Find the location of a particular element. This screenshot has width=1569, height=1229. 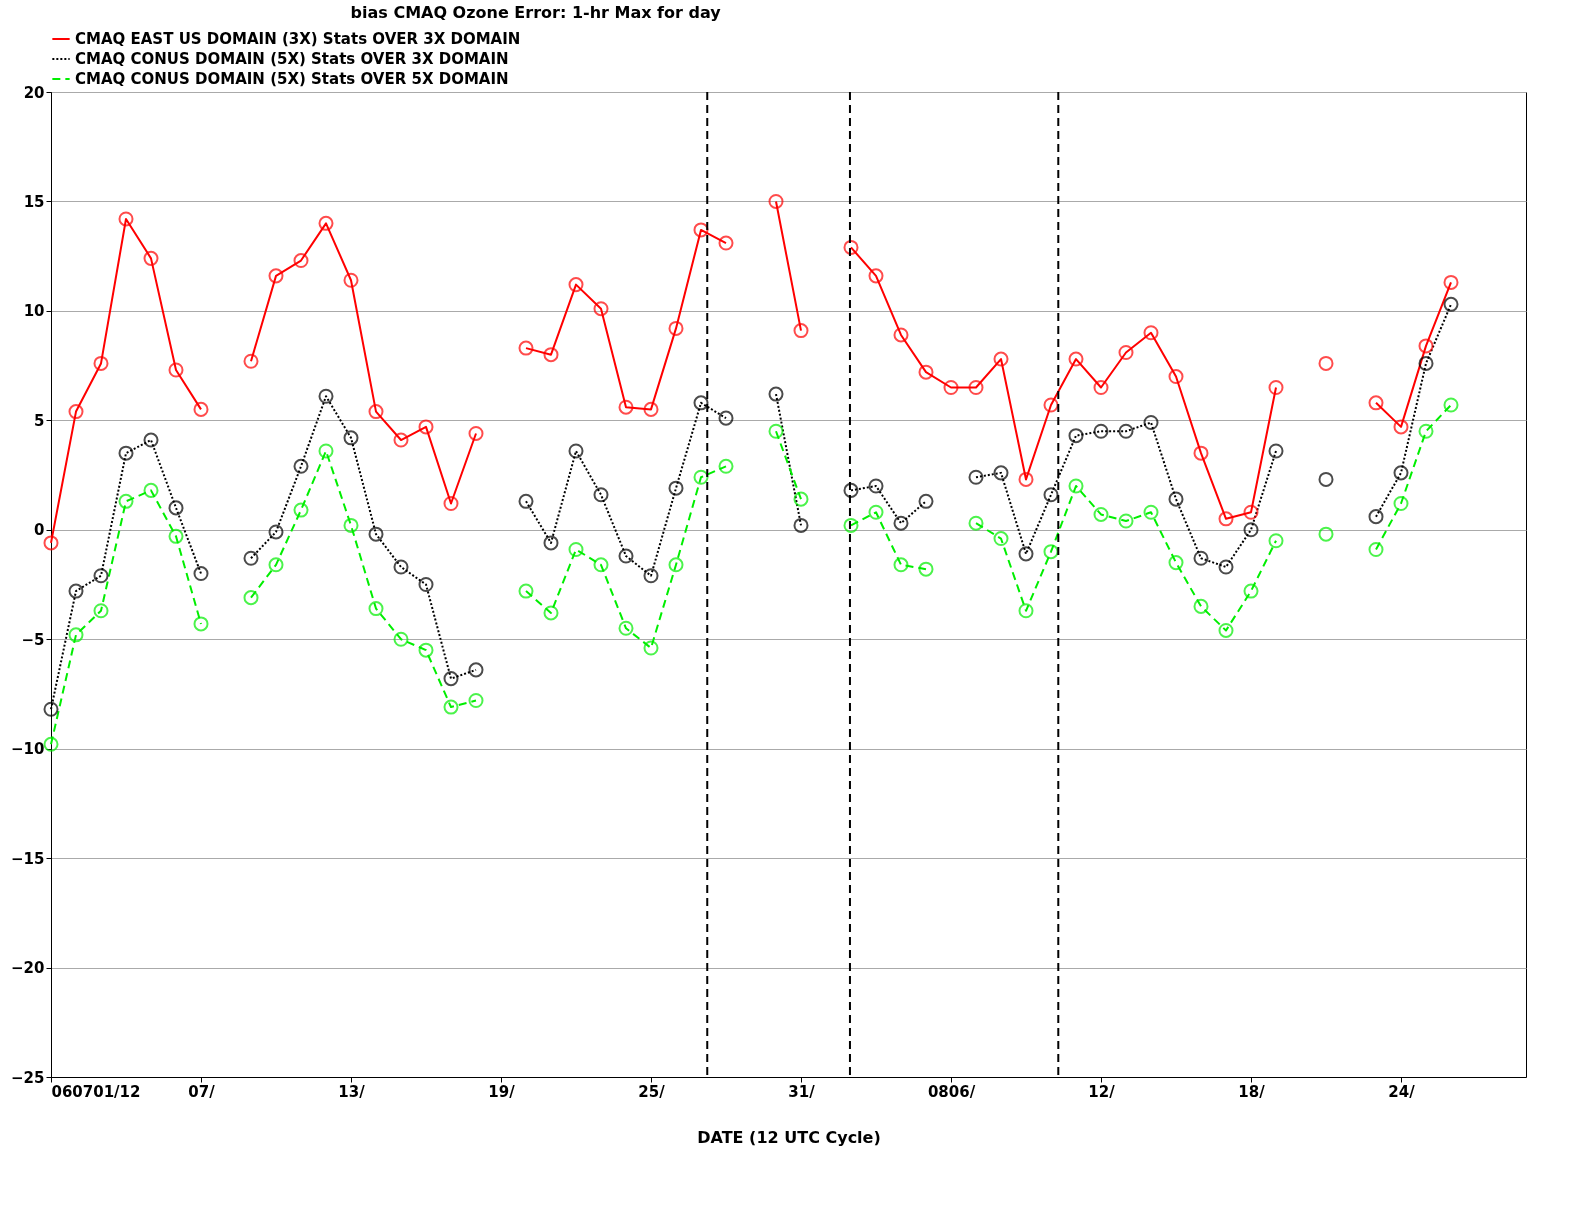

x-tick-label: 07/ is located at coordinates (202, 1091).